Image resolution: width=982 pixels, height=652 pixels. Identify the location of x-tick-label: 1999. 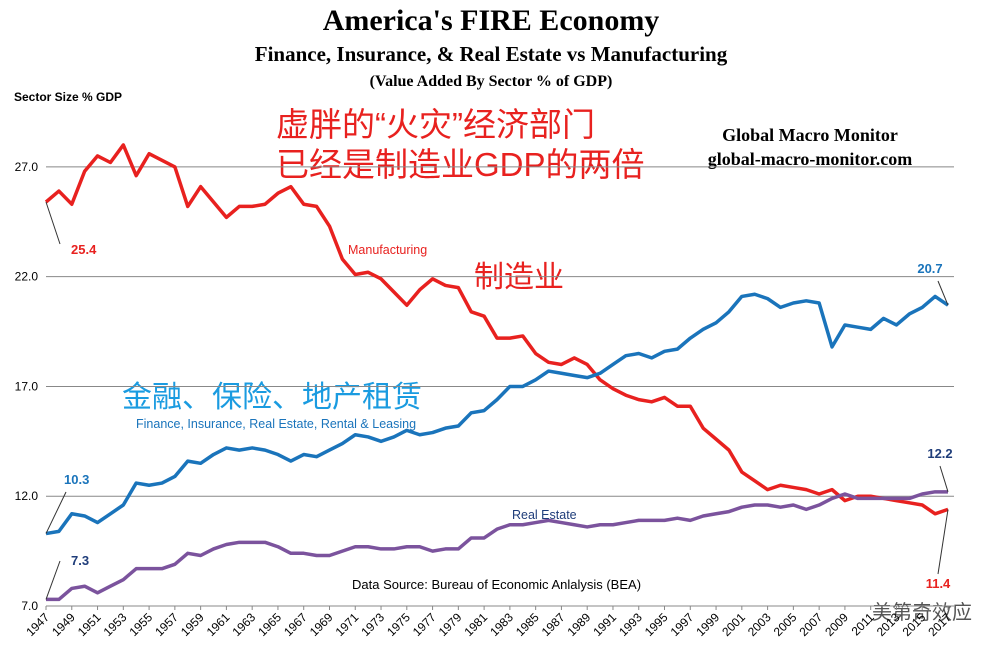
(707, 624).